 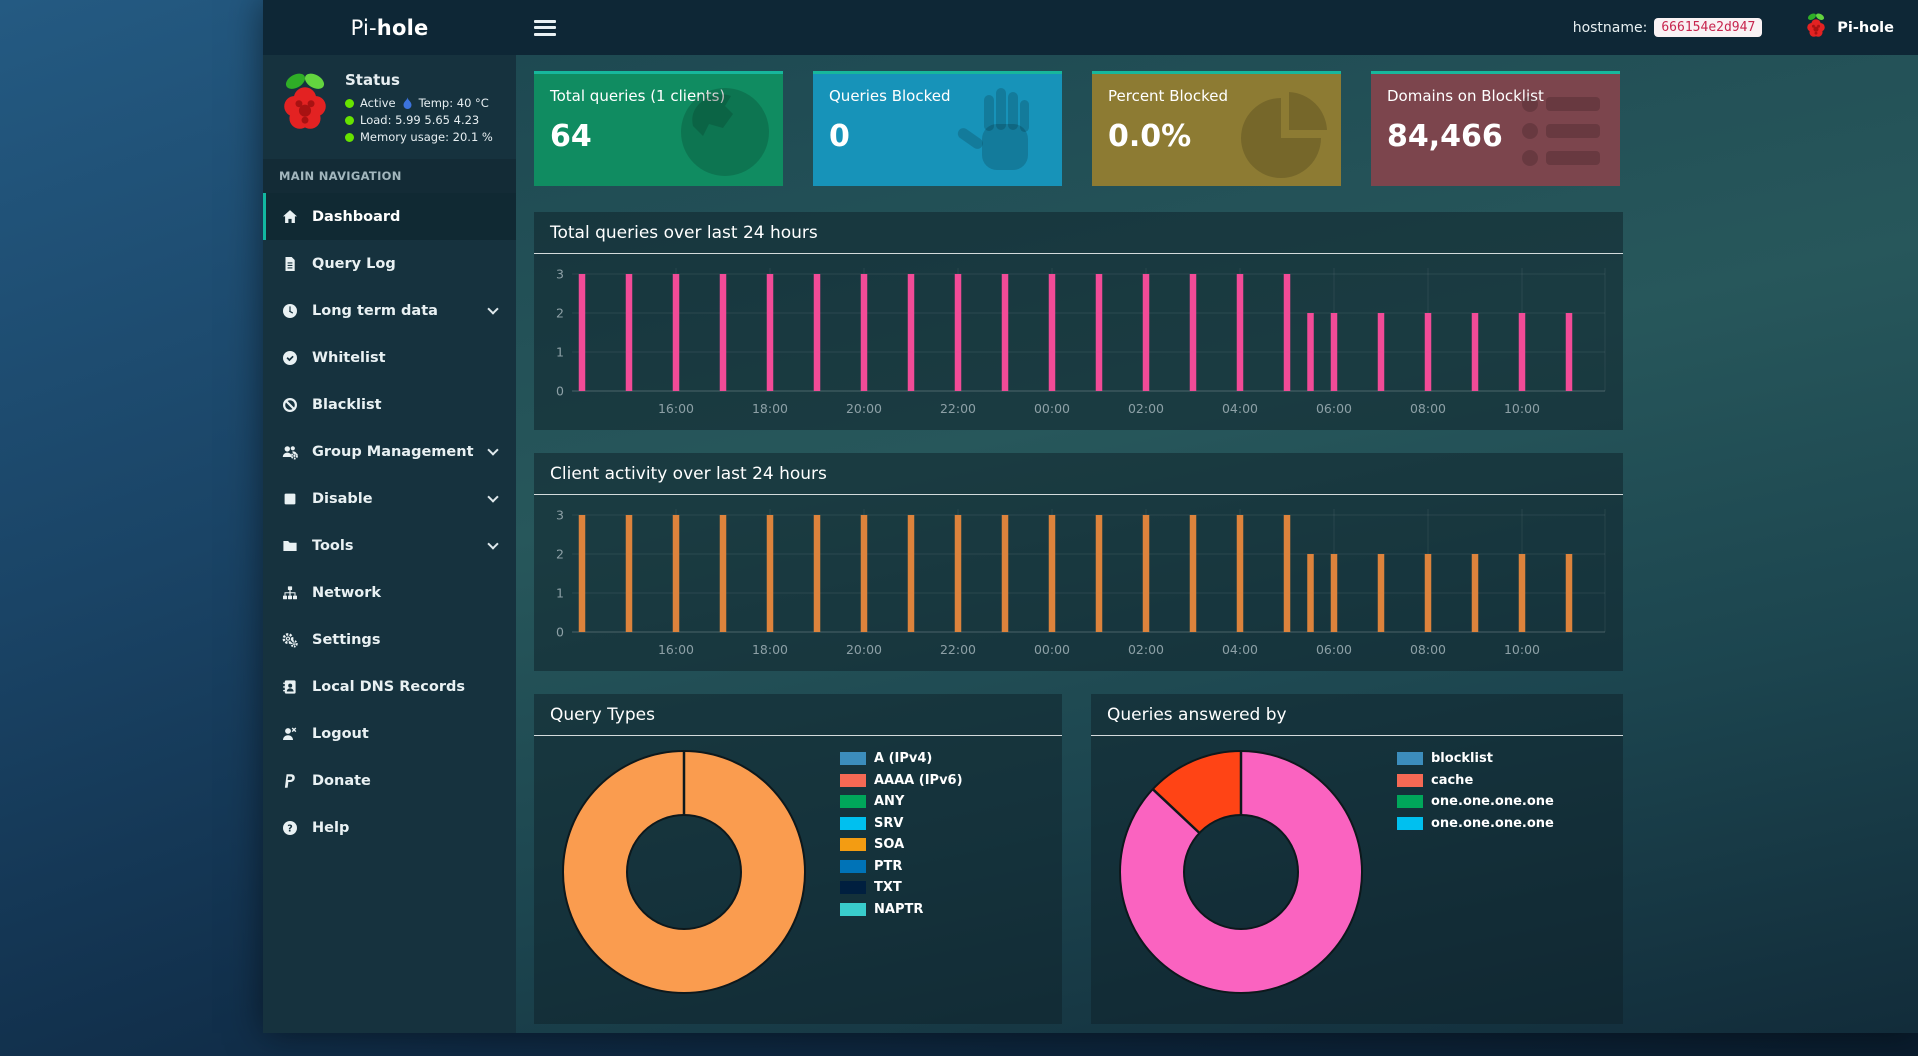 What do you see at coordinates (888, 866) in the screenshot?
I see `legend-label: PTR` at bounding box center [888, 866].